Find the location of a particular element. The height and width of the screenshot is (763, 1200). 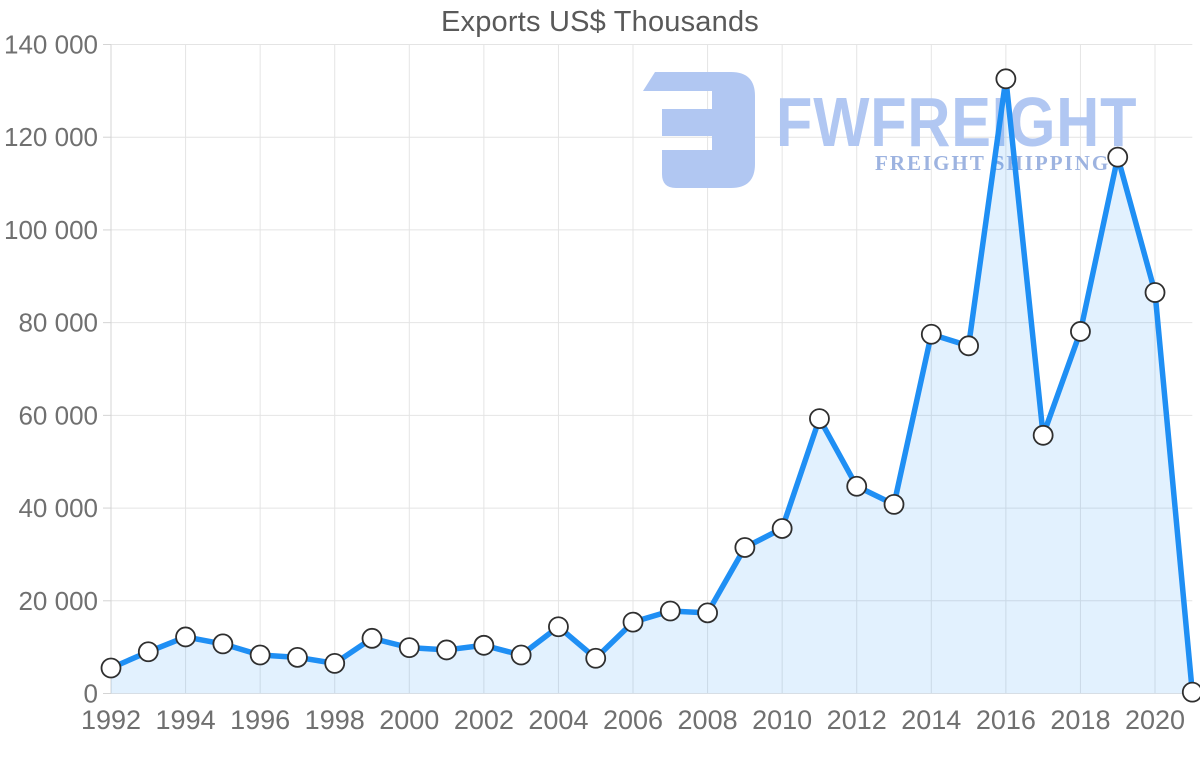

y-axis-tick-label: 60 000 is located at coordinates (58, 415).